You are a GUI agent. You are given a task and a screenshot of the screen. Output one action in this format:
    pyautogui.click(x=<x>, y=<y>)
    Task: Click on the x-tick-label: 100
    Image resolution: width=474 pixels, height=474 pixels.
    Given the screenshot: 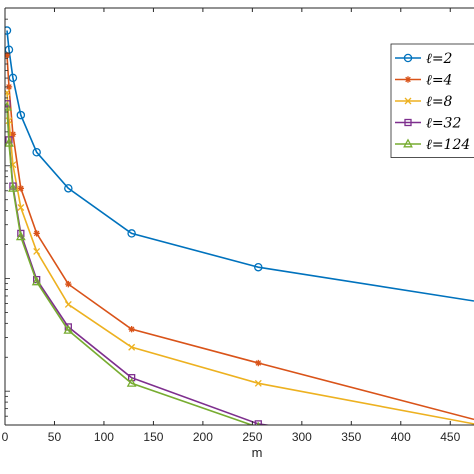 What is the action you would take?
    pyautogui.click(x=104, y=437)
    